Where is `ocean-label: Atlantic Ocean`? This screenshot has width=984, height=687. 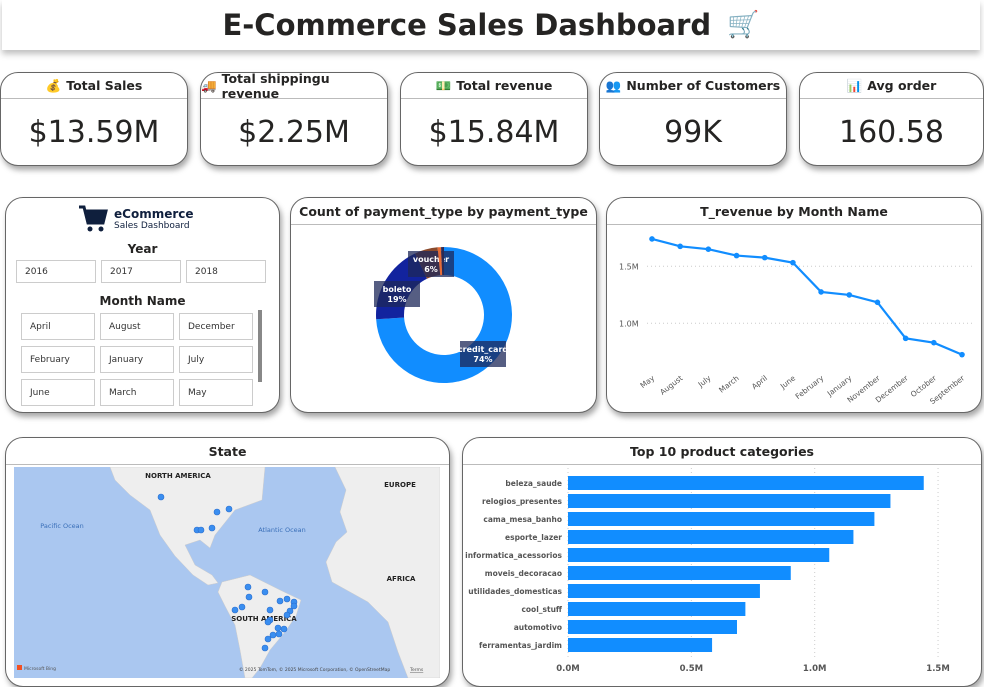 ocean-label: Atlantic Ocean is located at coordinates (282, 530).